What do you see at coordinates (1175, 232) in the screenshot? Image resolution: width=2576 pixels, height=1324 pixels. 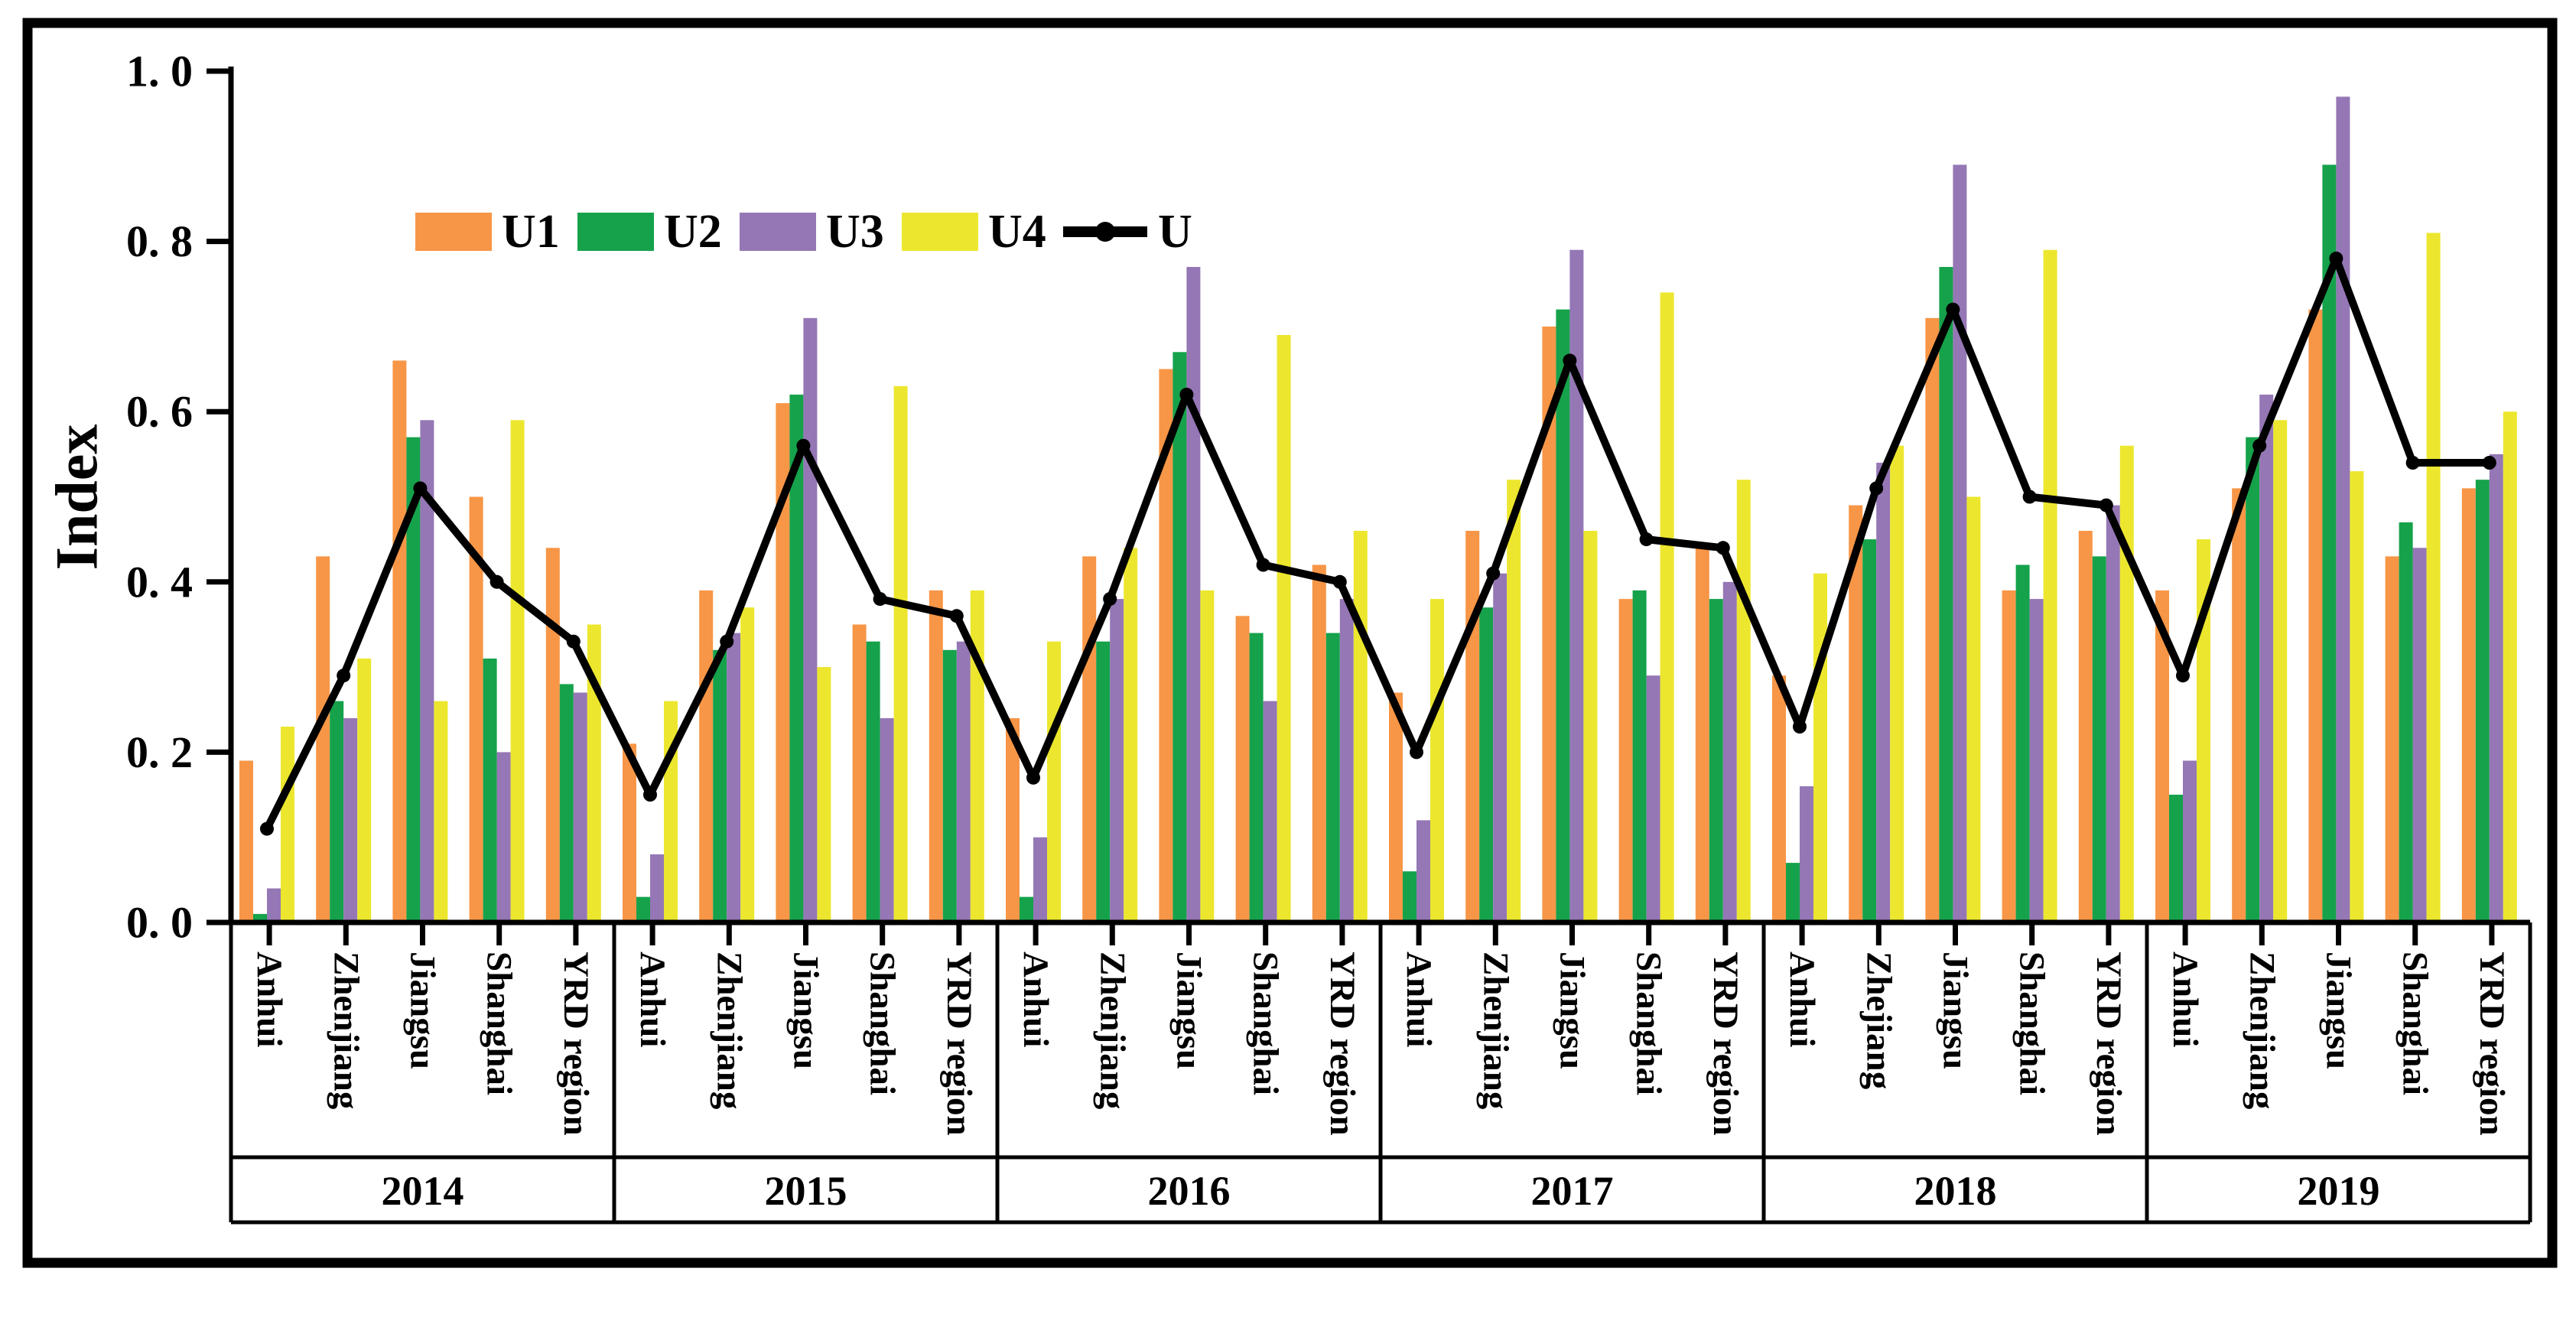 I see `legend-label-u: U` at bounding box center [1175, 232].